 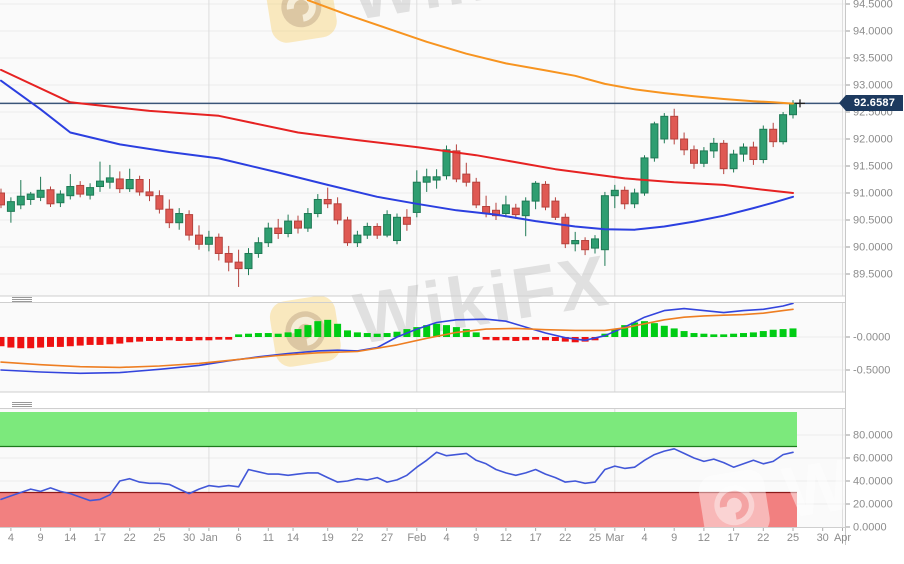 I want to click on watermark: WikiFX, so click(x=771, y=471).